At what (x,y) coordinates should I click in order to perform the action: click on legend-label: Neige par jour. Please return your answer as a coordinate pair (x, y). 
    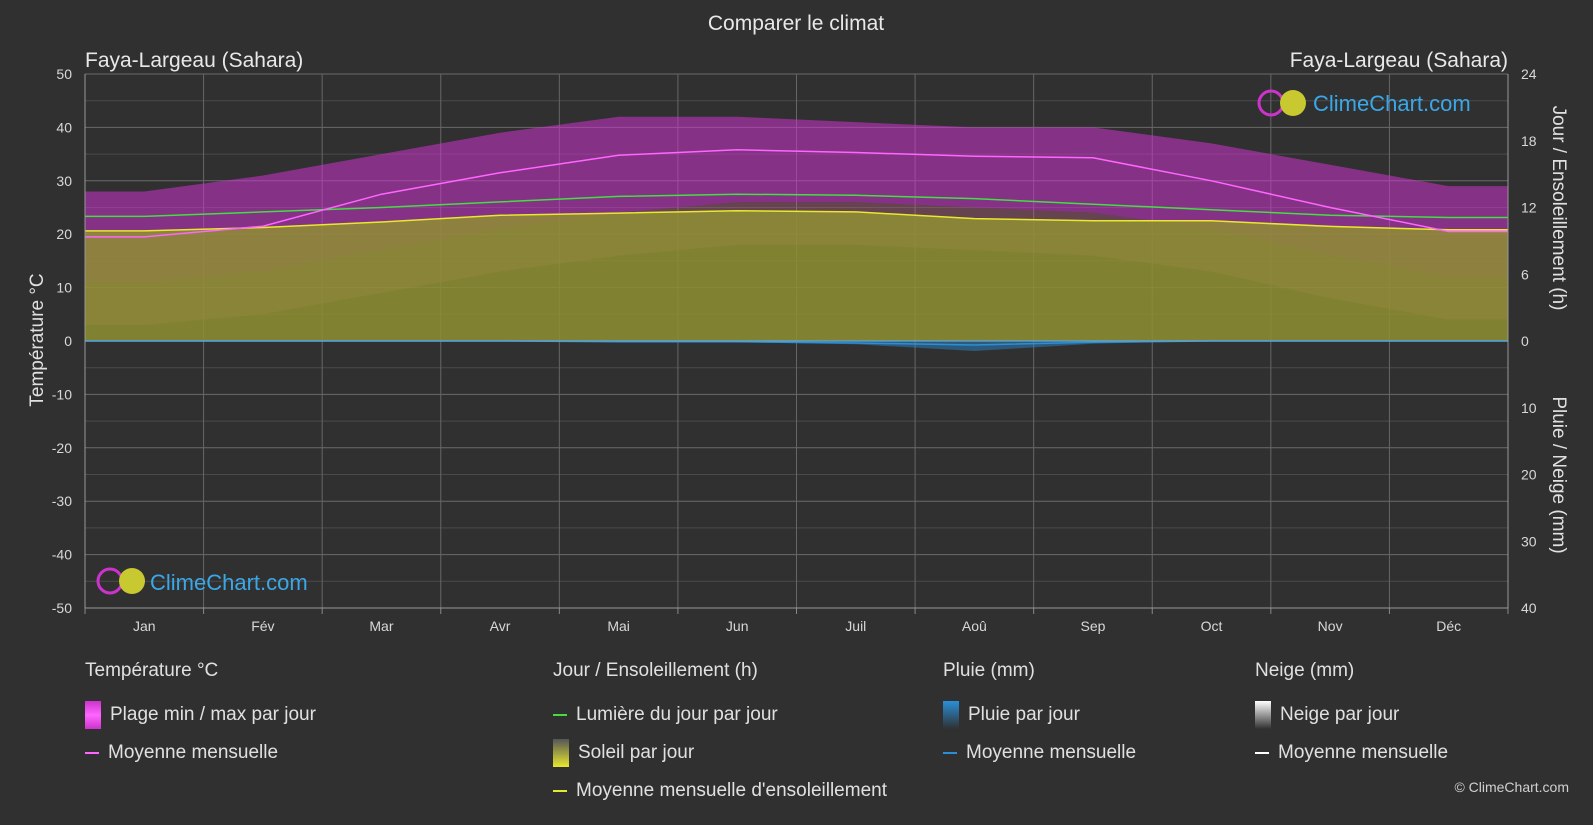
    Looking at the image, I should click on (1340, 714).